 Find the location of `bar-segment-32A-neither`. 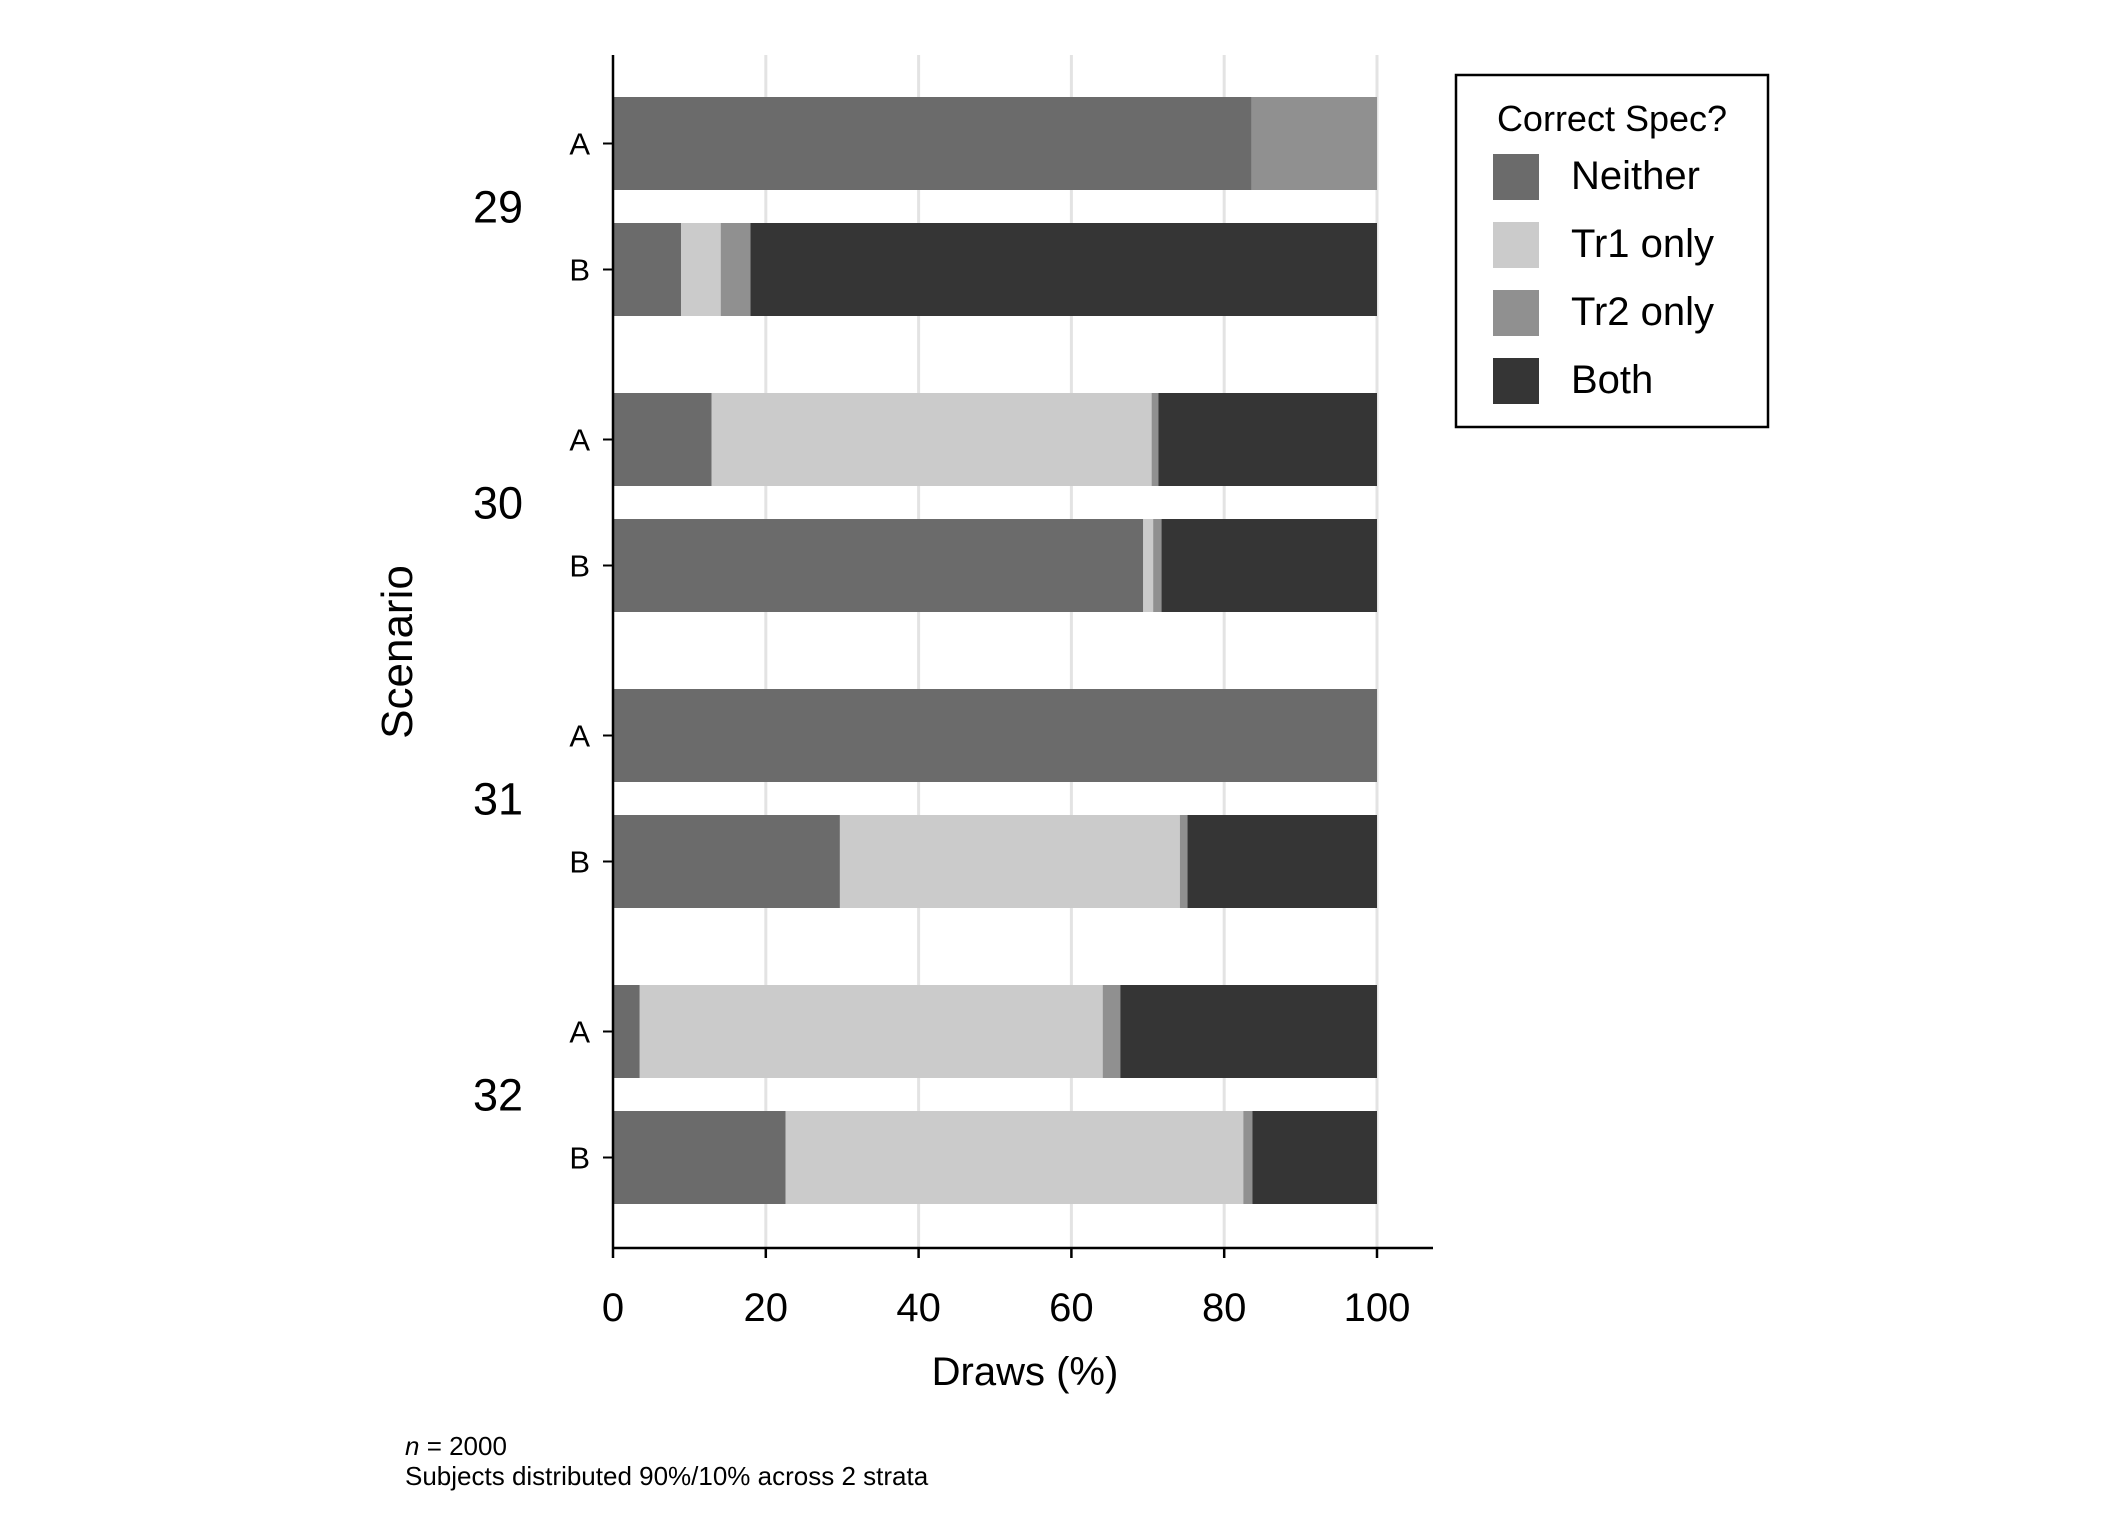

bar-segment-32A-neither is located at coordinates (626, 1031).